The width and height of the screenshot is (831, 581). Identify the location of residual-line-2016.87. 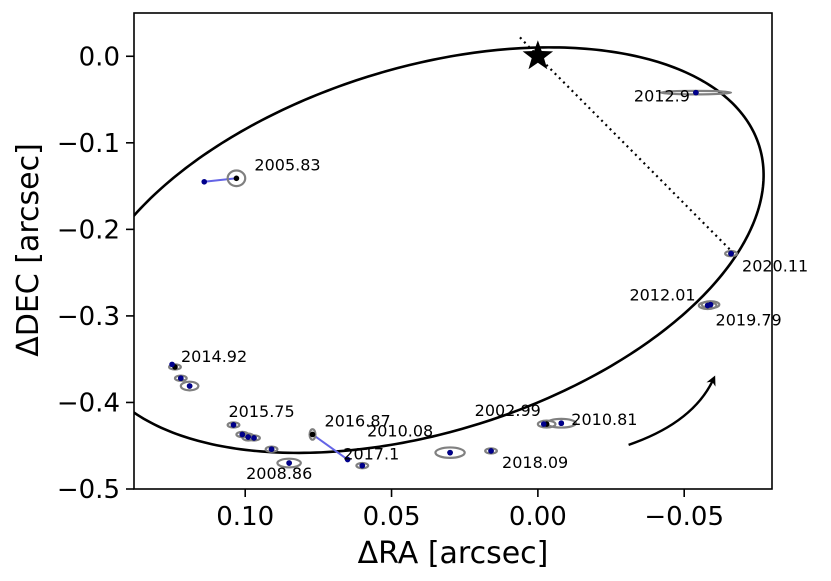
(330, 447).